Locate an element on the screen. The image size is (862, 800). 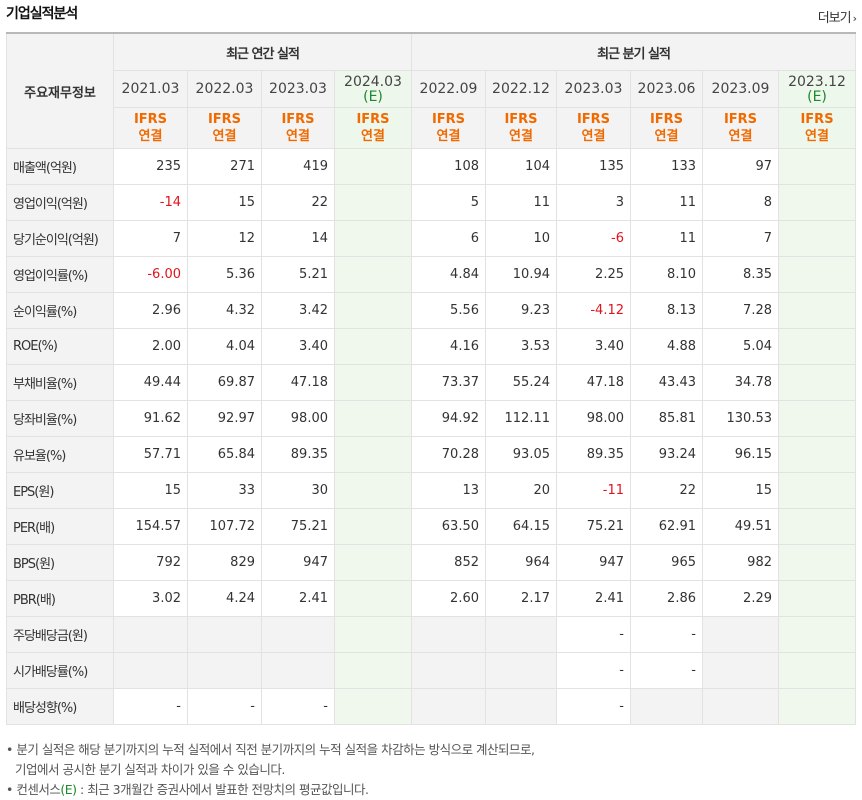
table-cell: 8.35 is located at coordinates (740, 274).